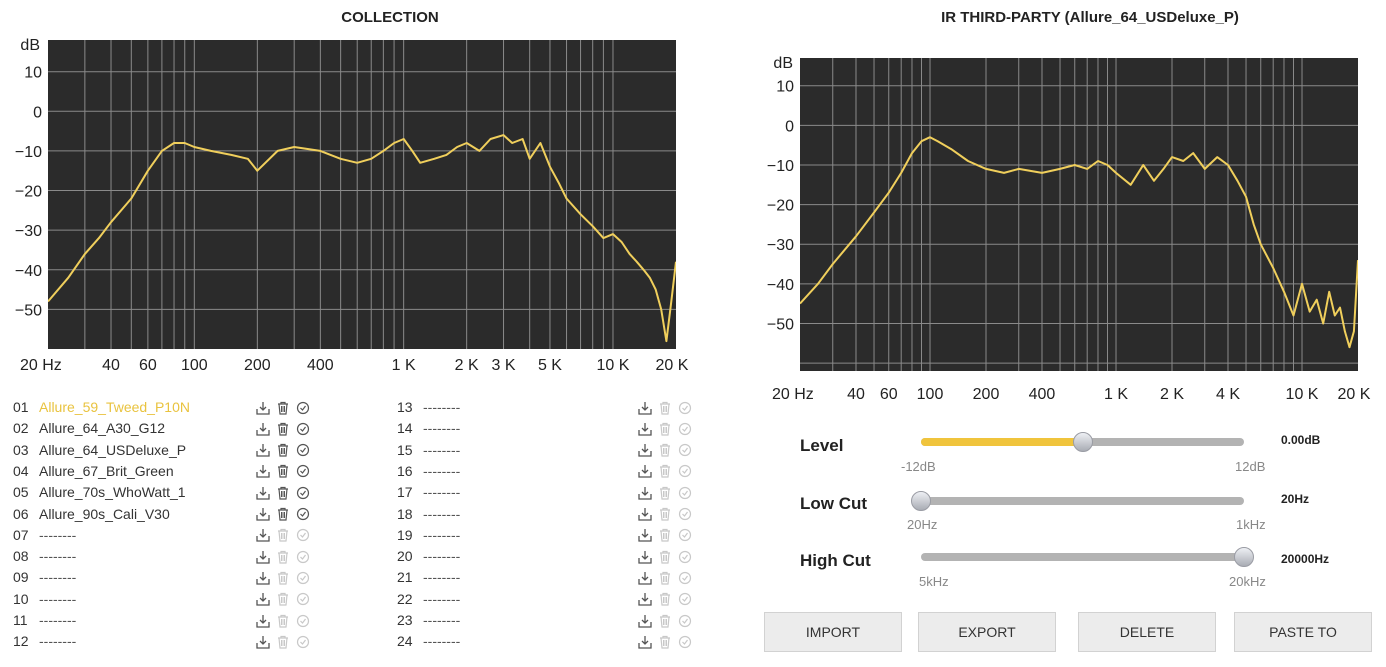  I want to click on collection-slot: 19 --------, so click(428, 535).